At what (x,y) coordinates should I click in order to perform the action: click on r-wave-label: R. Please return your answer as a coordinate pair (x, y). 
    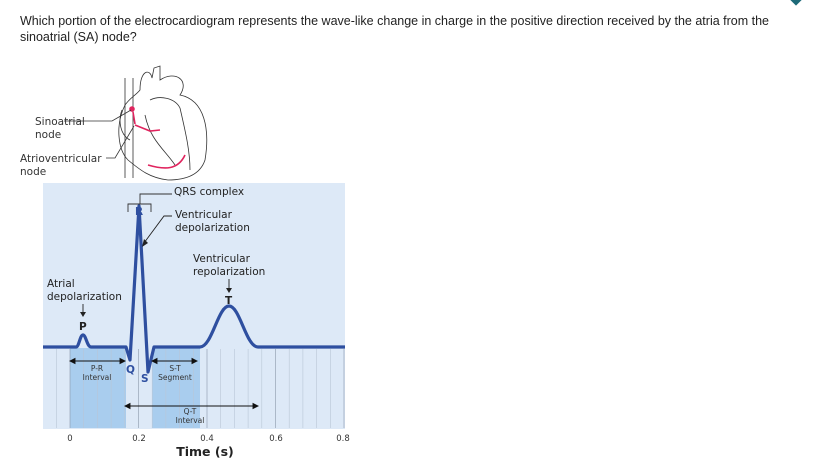
    Looking at the image, I should click on (139, 212).